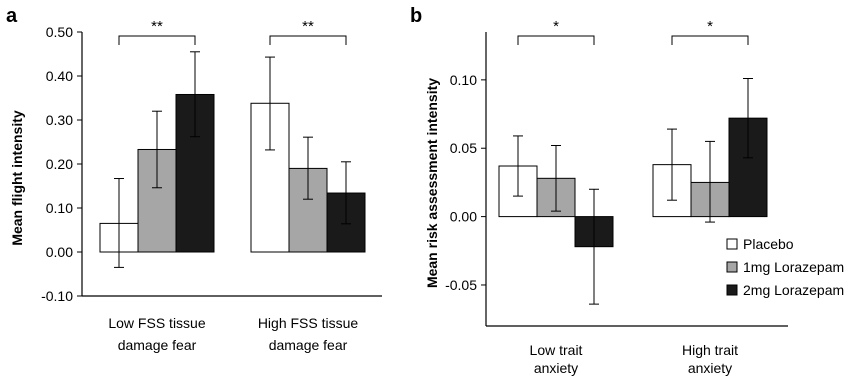  I want to click on x-category-label: High trait, so click(710, 350).